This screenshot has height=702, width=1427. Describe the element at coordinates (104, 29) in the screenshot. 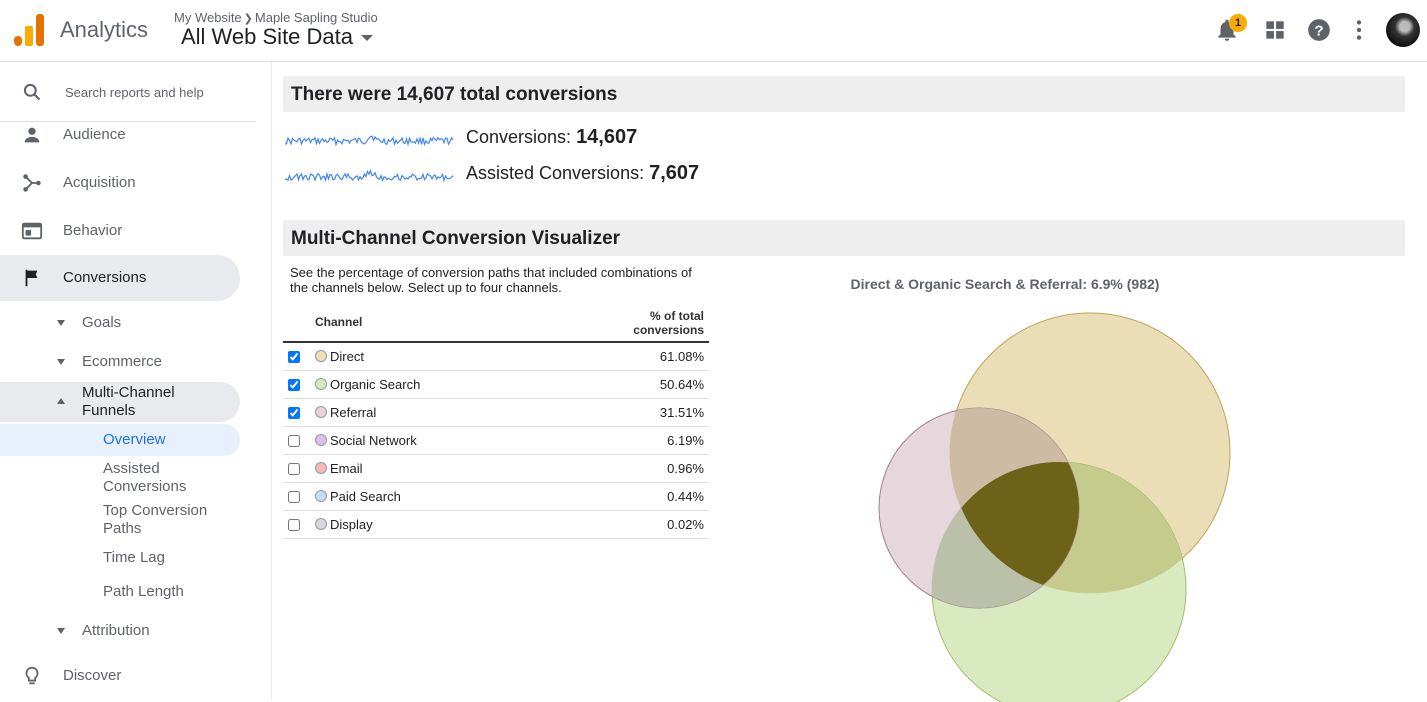

I see `app-name: Analytics` at that location.